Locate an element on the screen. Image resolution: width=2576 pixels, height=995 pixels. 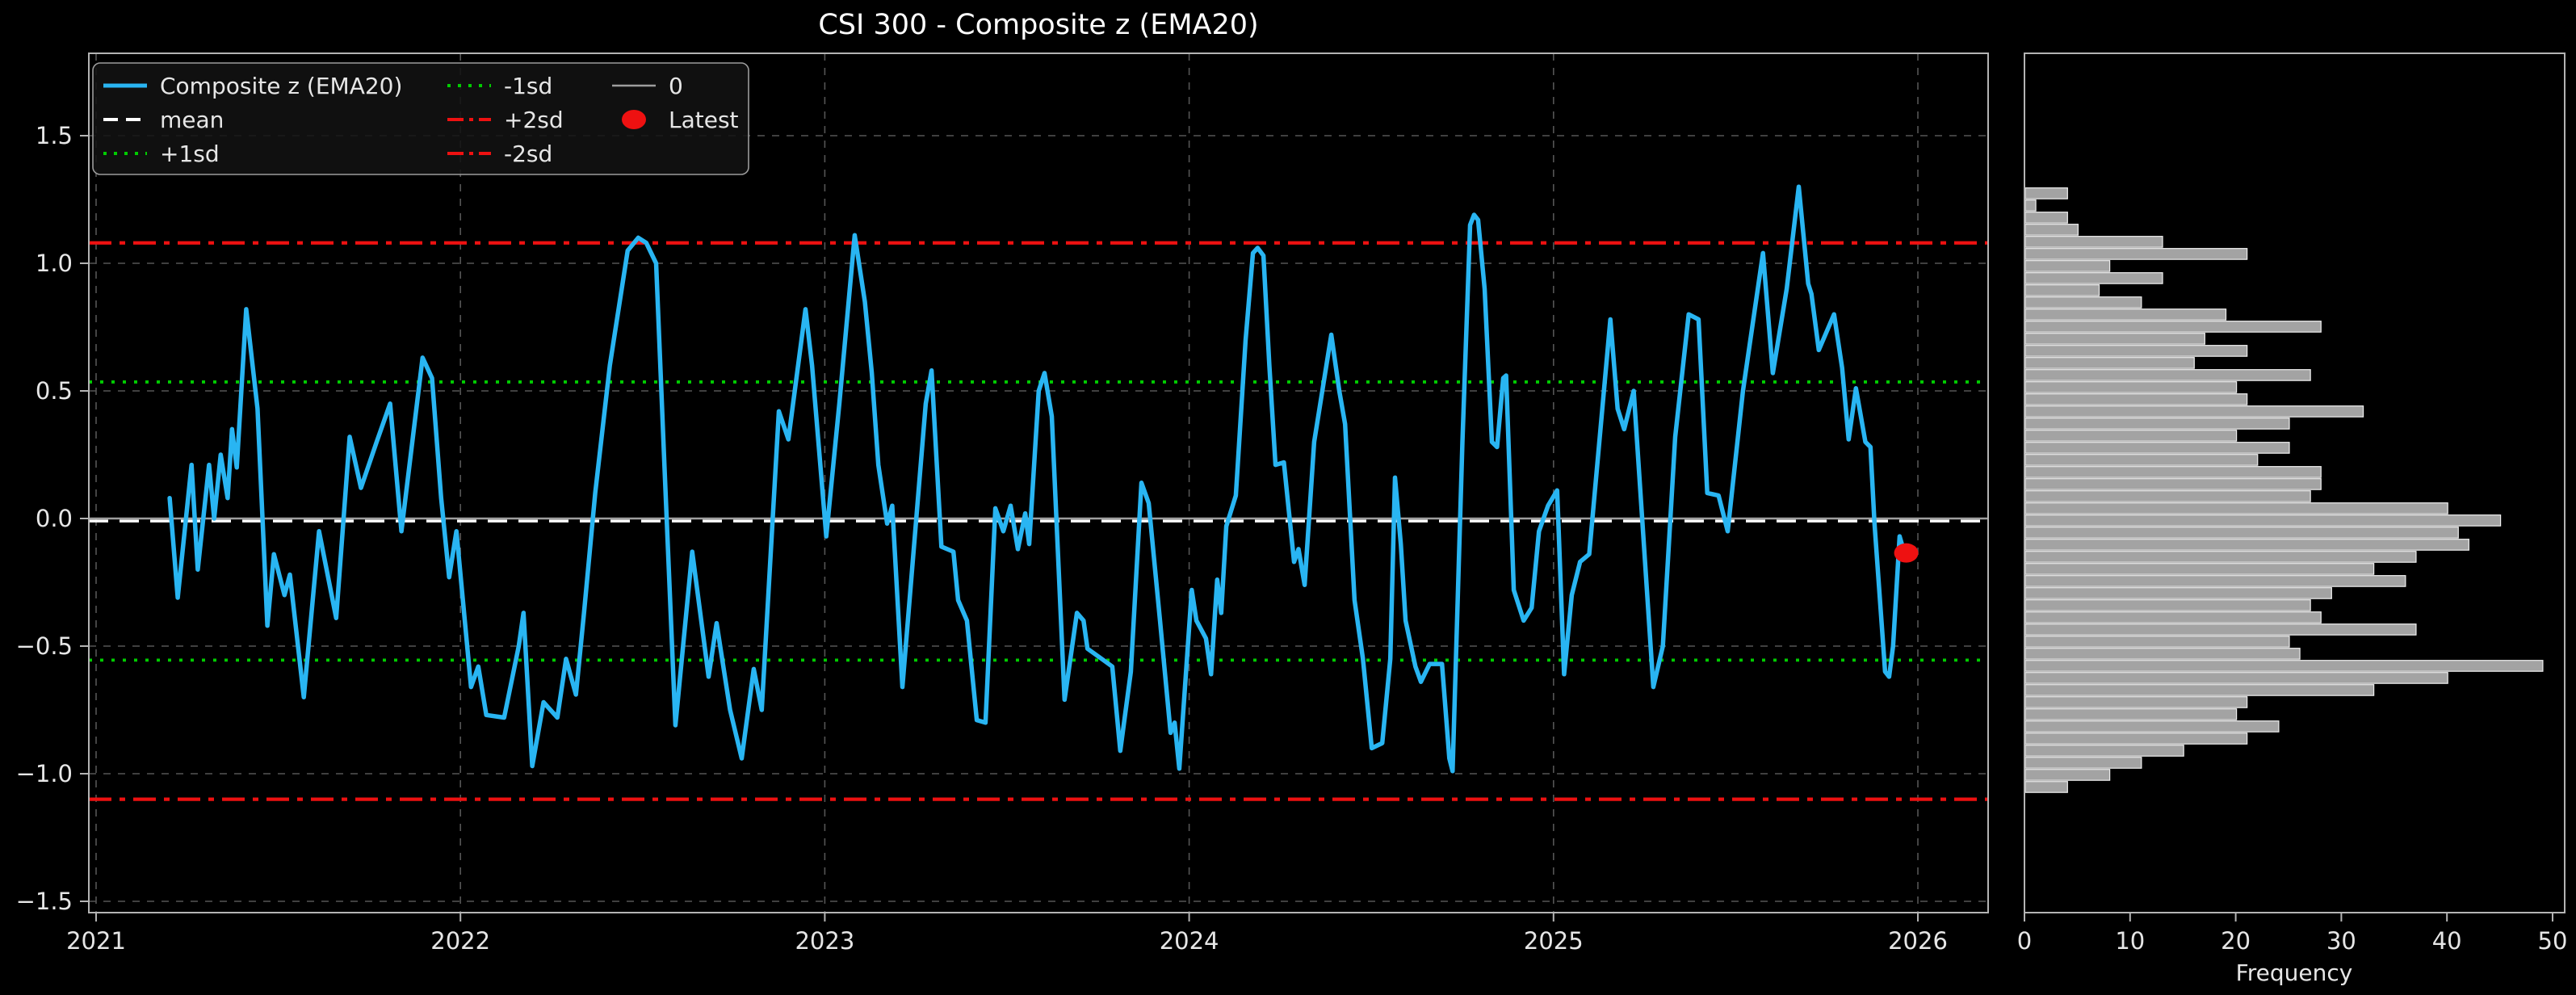
hist-xaxis-label: Frequency is located at coordinates (2294, 972).